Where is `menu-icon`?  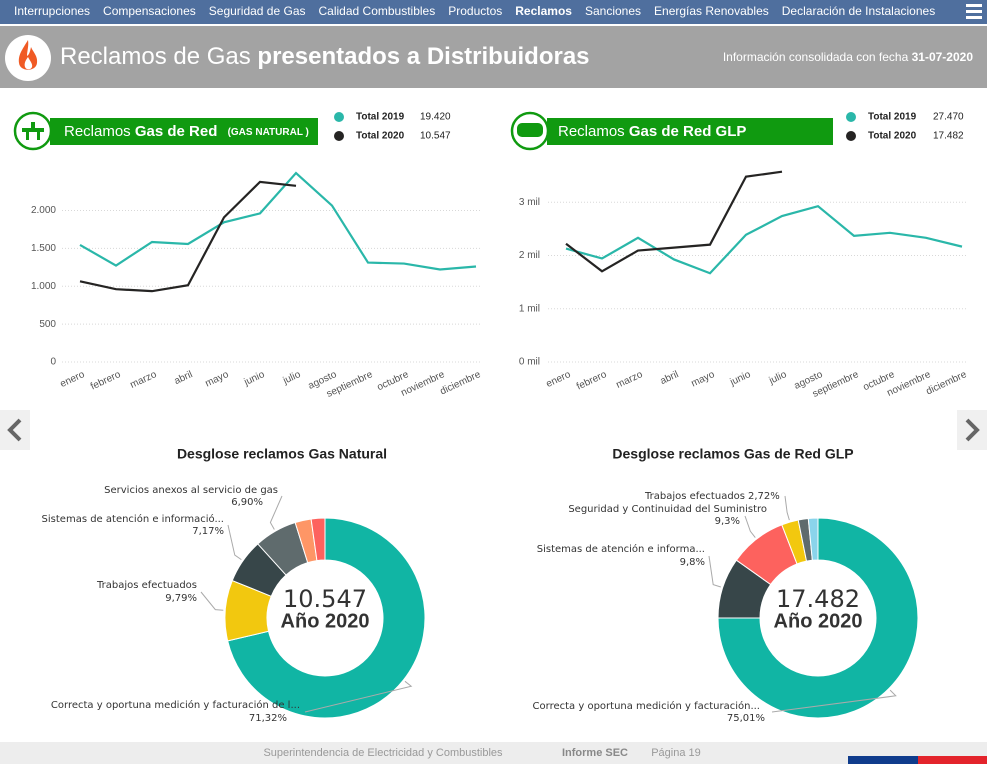
menu-icon is located at coordinates (974, 11).